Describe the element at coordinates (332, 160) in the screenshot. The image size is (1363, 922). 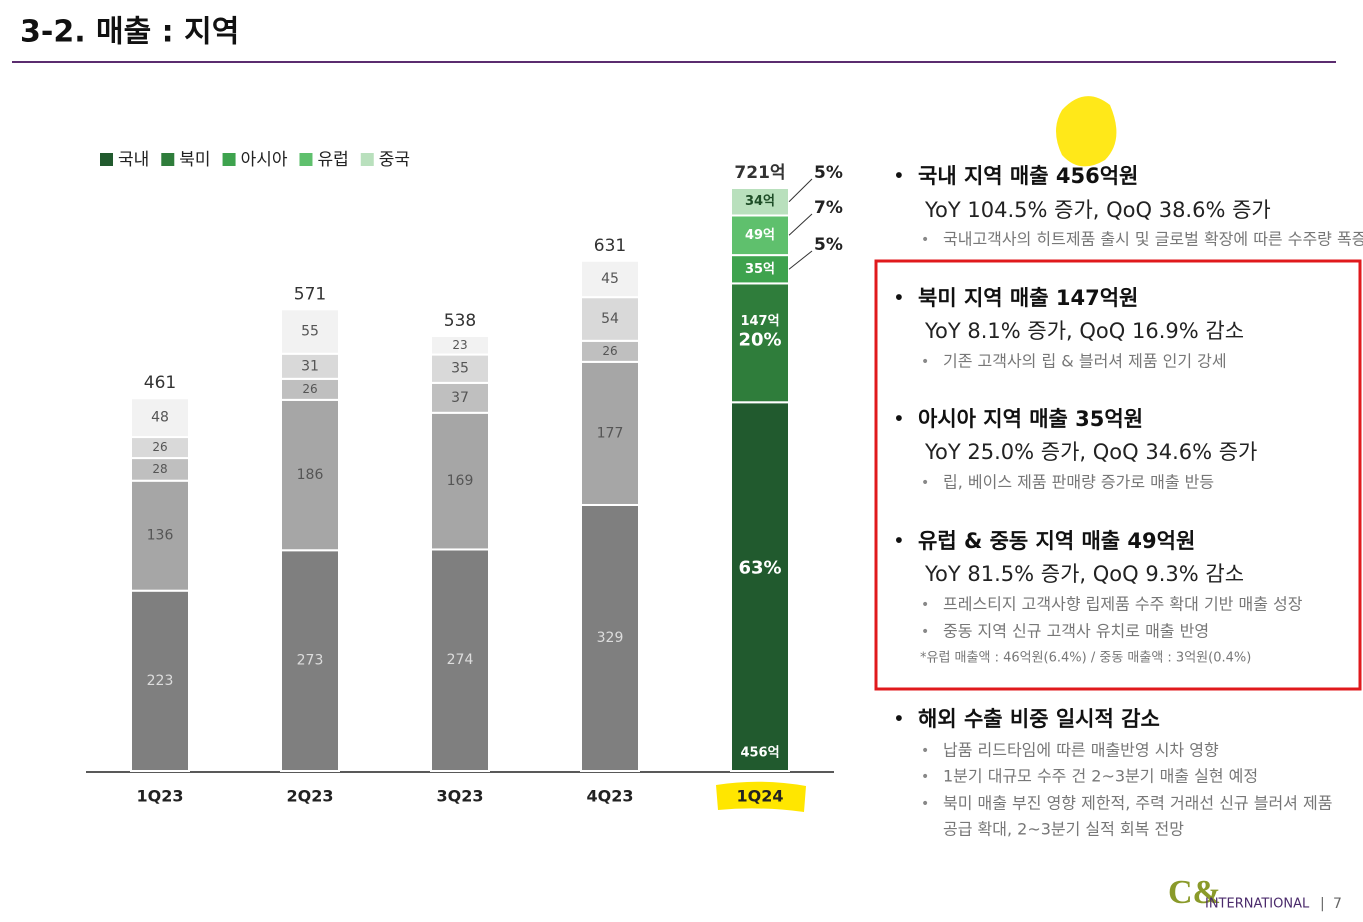
I see `legend-label: 유럽` at that location.